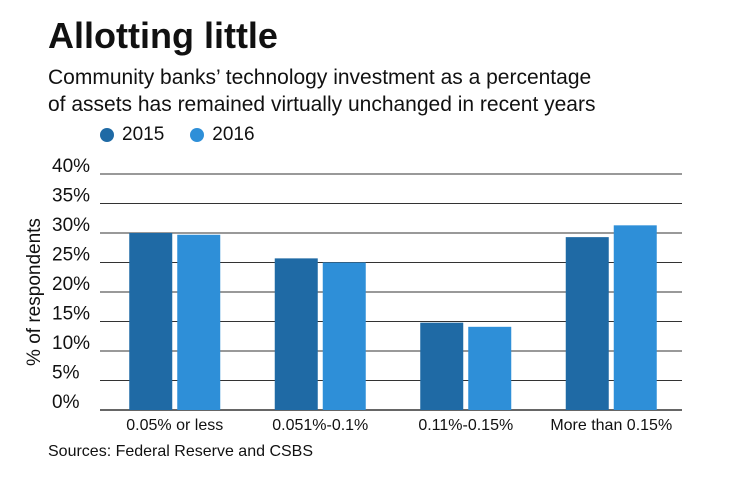 The width and height of the screenshot is (740, 482). What do you see at coordinates (66, 402) in the screenshot?
I see `y-tick-label: 0%` at bounding box center [66, 402].